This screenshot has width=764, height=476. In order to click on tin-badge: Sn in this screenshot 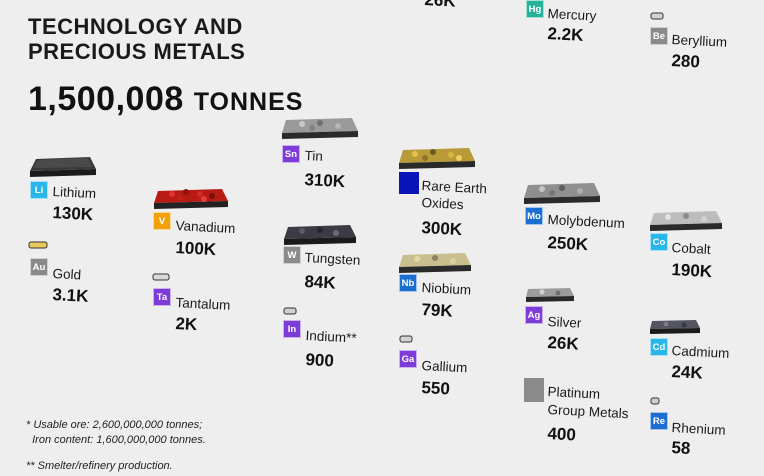, I will do `click(291, 154)`.